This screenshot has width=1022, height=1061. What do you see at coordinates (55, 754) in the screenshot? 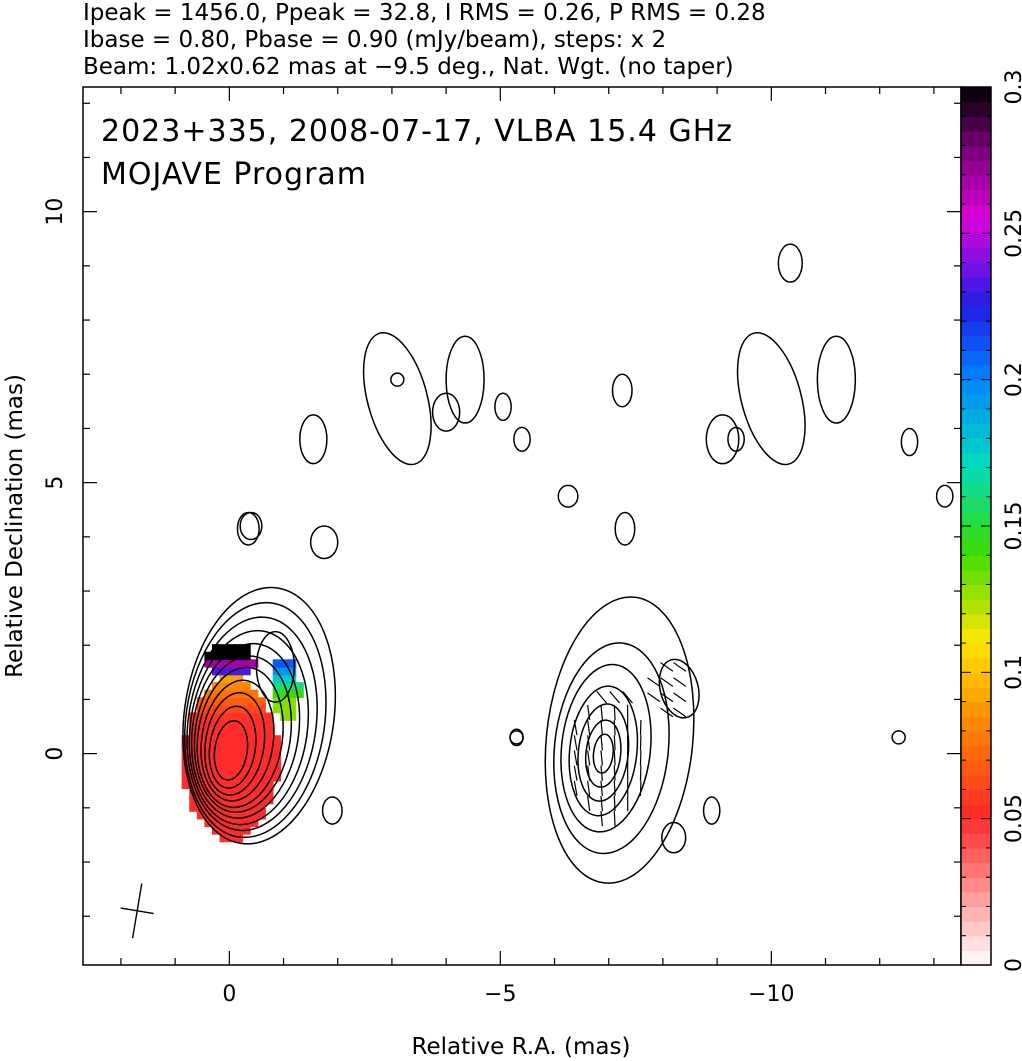
I see `y-tick-label: 0` at bounding box center [55, 754].